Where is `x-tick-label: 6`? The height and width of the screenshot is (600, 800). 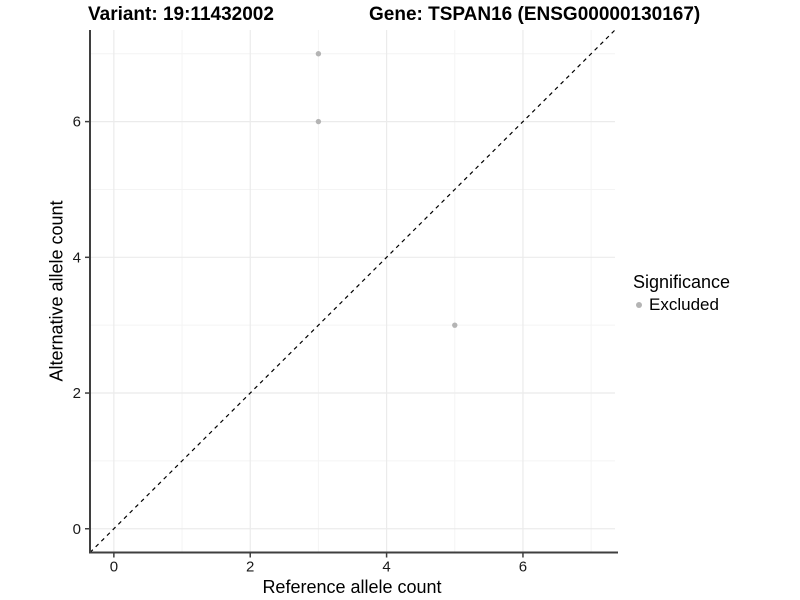 x-tick-label: 6 is located at coordinates (523, 567).